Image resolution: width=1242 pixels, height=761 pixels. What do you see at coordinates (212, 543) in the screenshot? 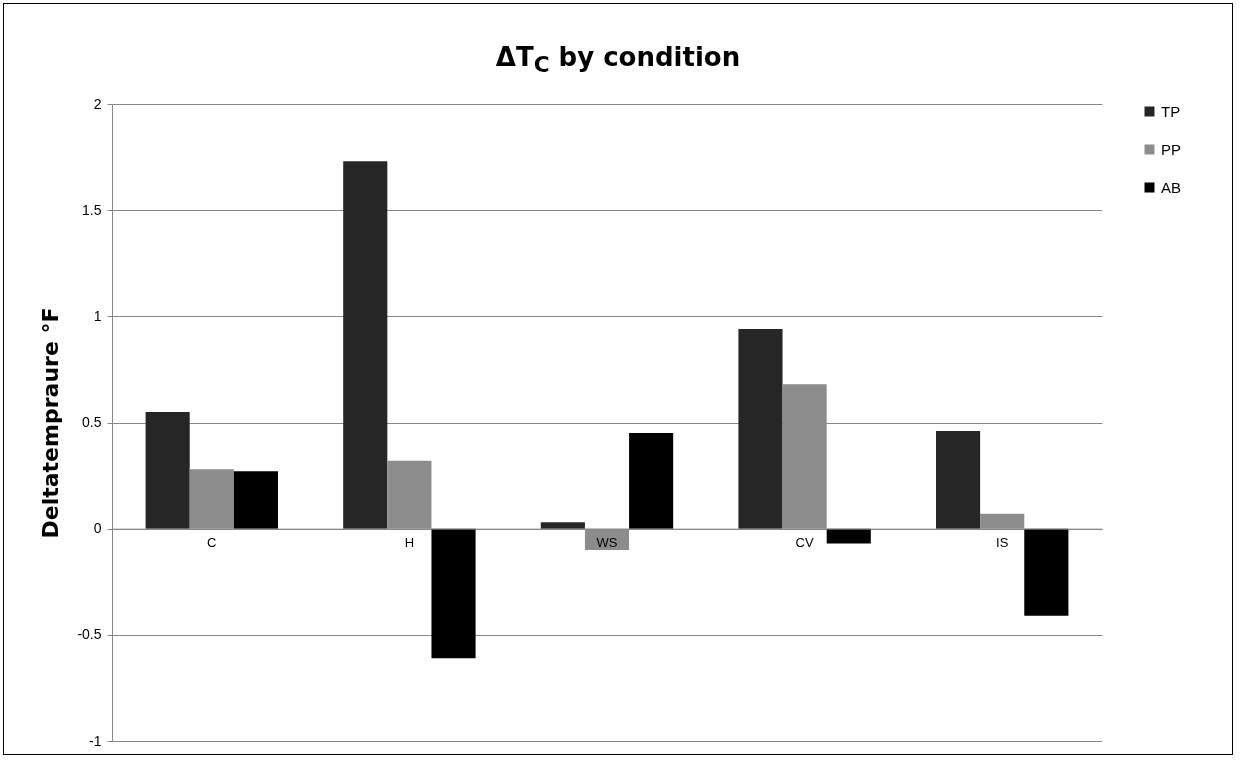
I see `x-tick-label: C` at bounding box center [212, 543].